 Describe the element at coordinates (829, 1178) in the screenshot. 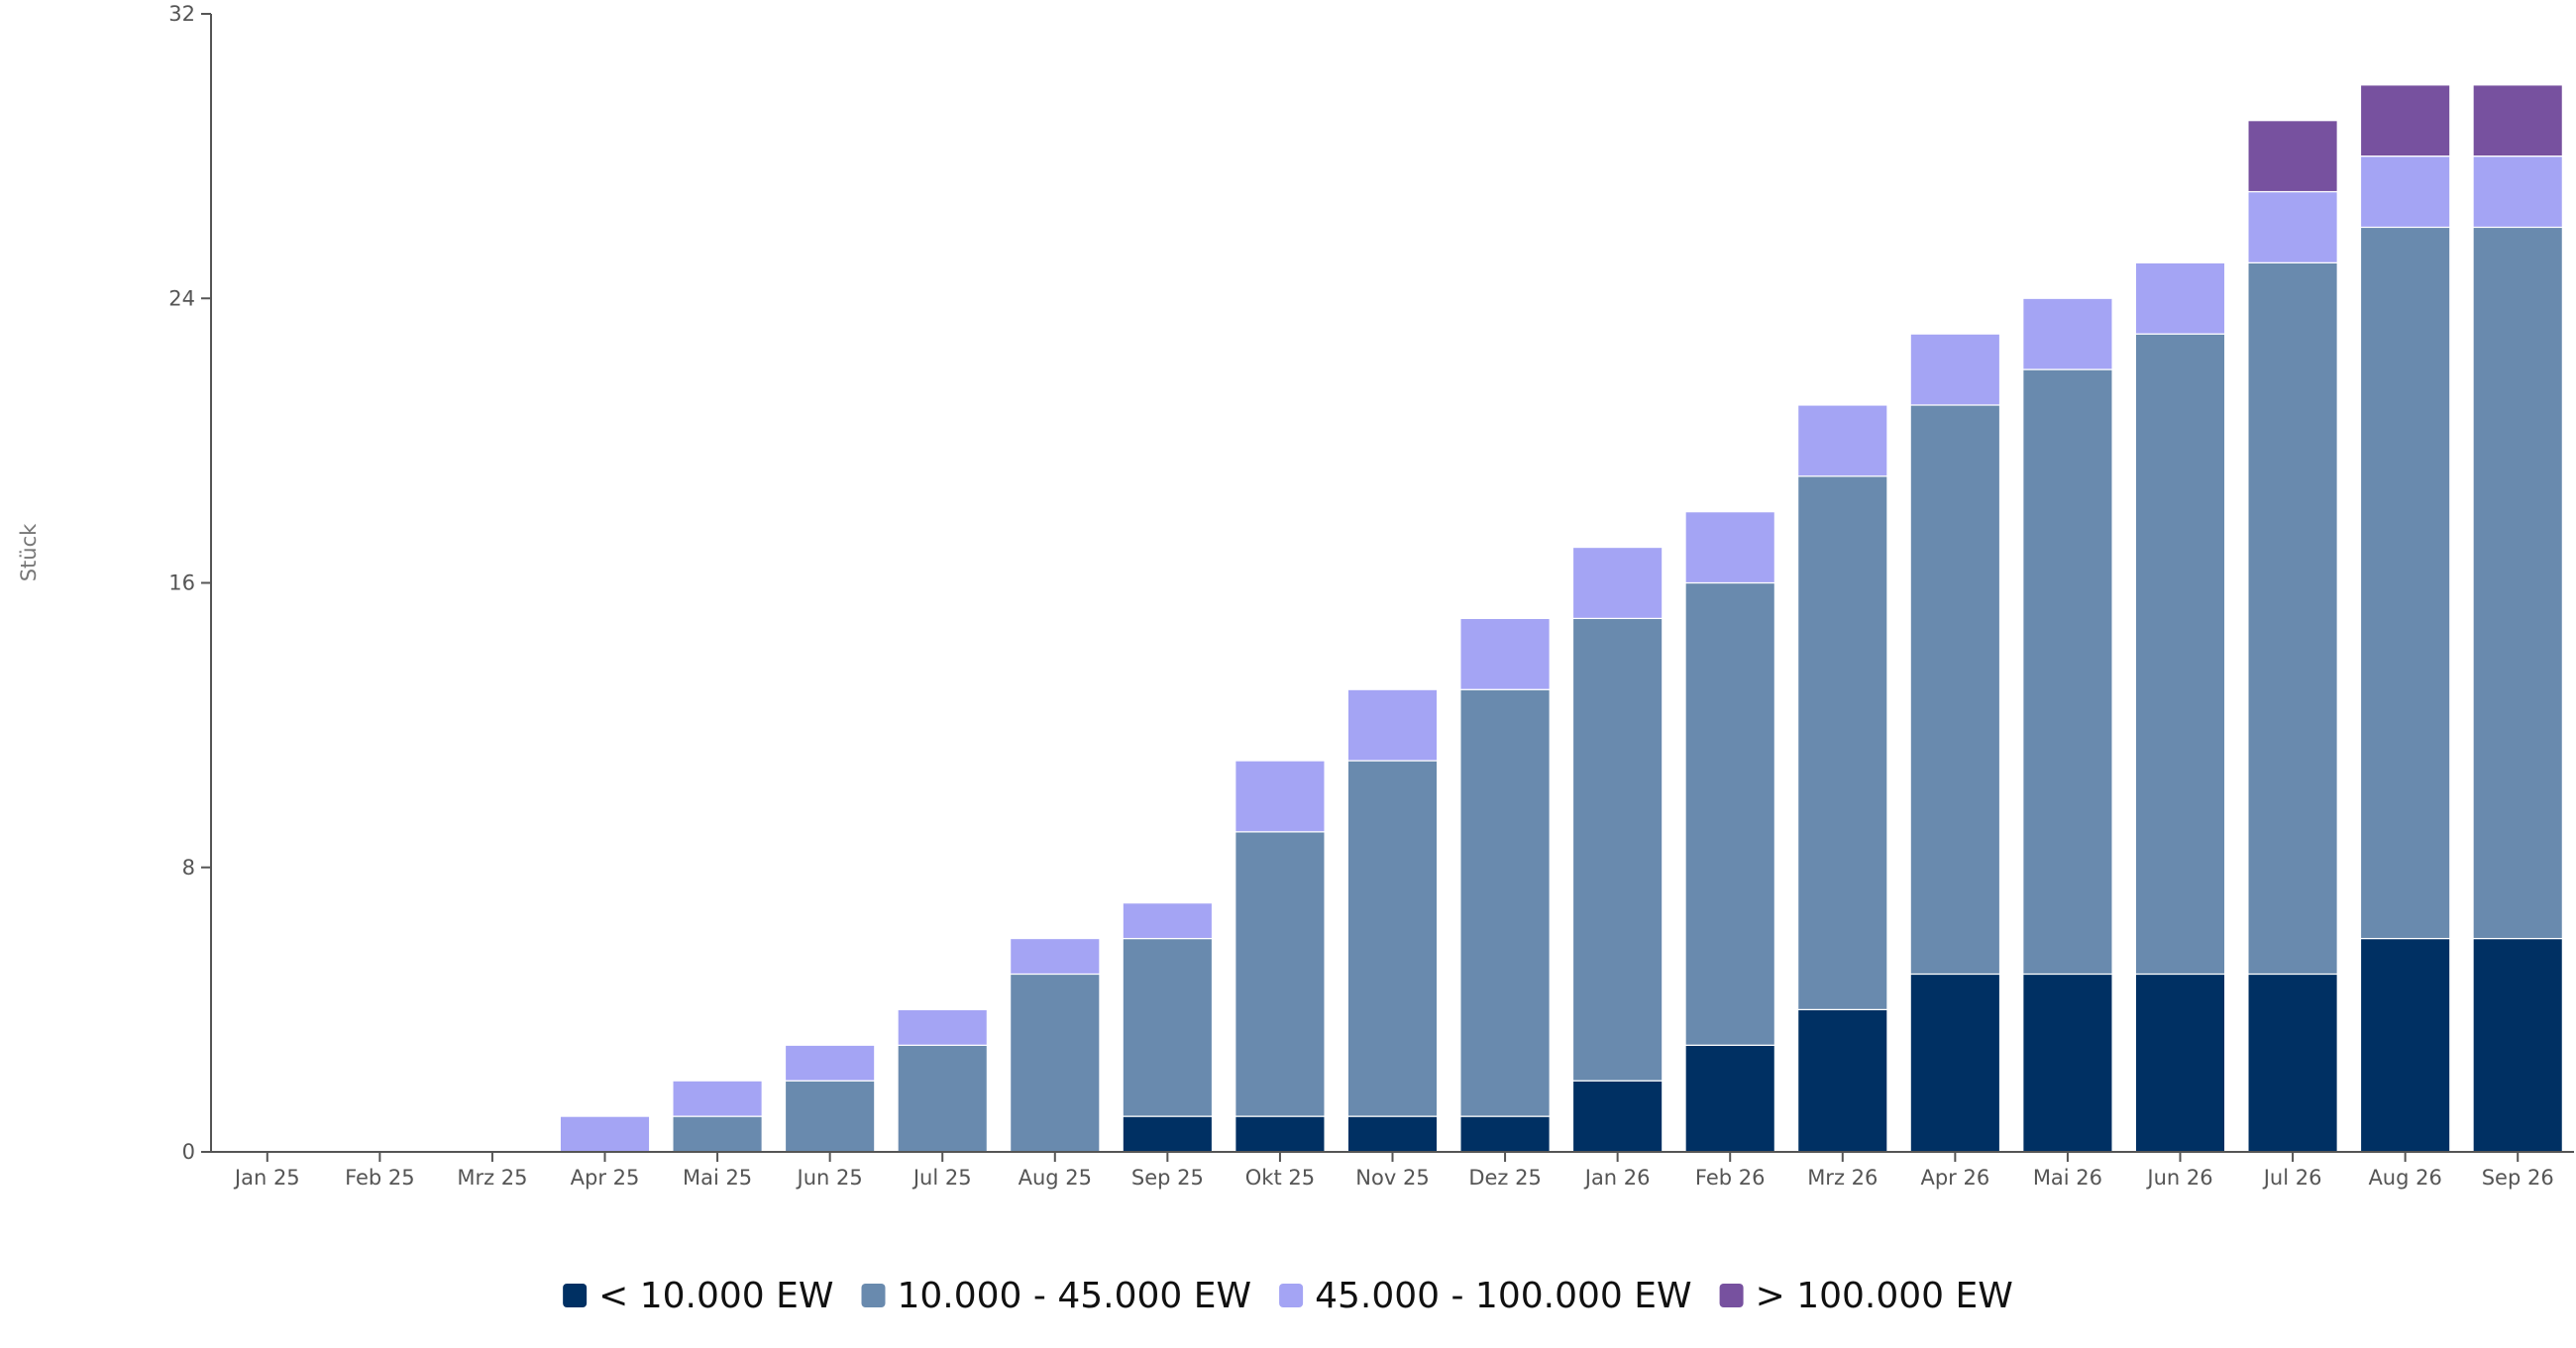

I see `x-tick-label: Jun 25` at that location.